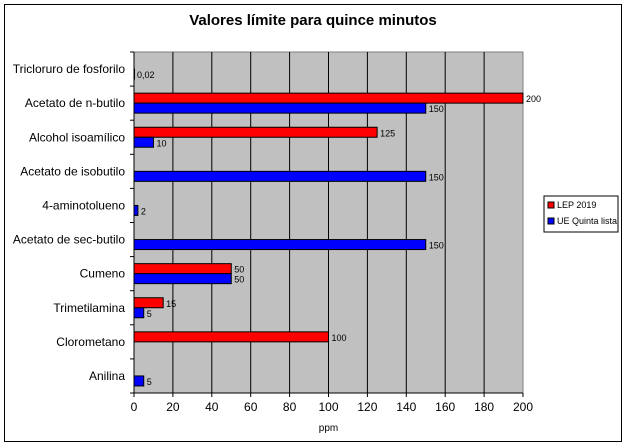  I want to click on data-label: 200, so click(533, 99).